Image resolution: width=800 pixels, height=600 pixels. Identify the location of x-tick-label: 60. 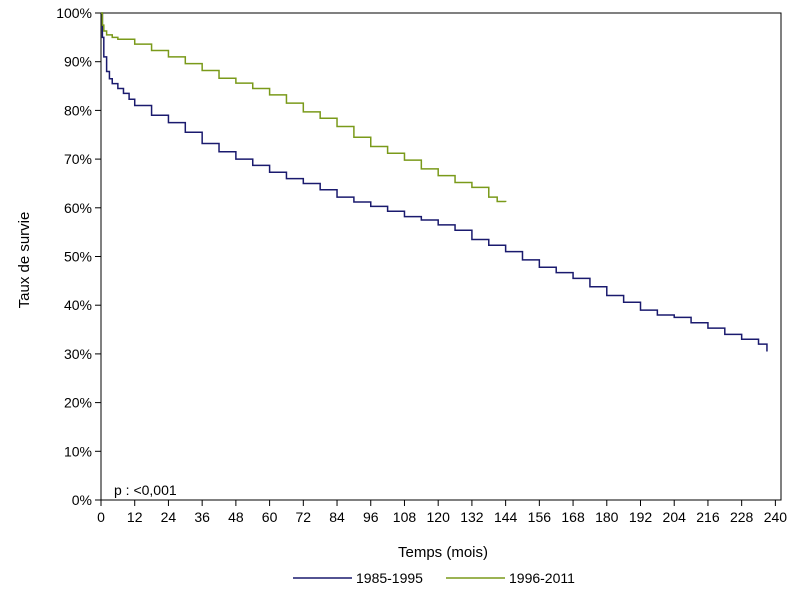
(270, 517).